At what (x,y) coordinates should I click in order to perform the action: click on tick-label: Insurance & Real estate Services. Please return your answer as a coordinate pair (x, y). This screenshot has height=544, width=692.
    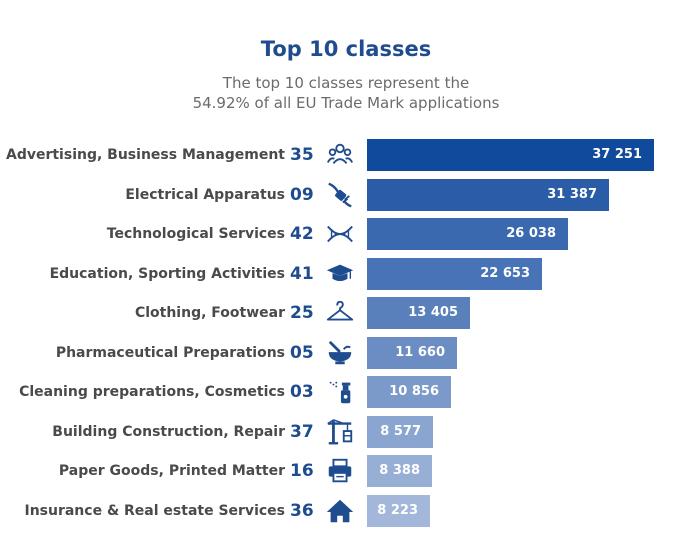
    Looking at the image, I should click on (154, 510).